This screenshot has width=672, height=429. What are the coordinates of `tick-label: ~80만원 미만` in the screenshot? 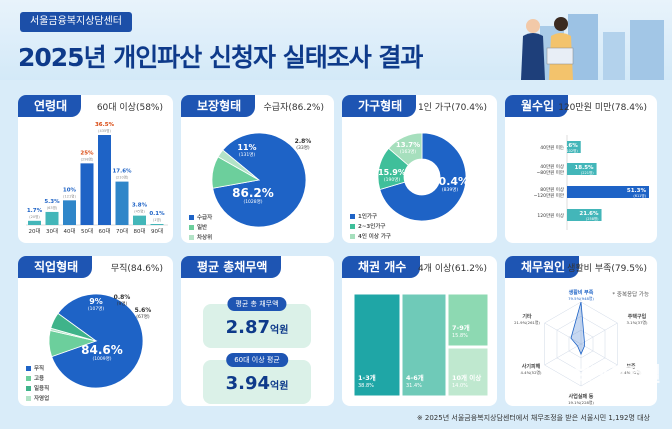 It's located at (551, 172).